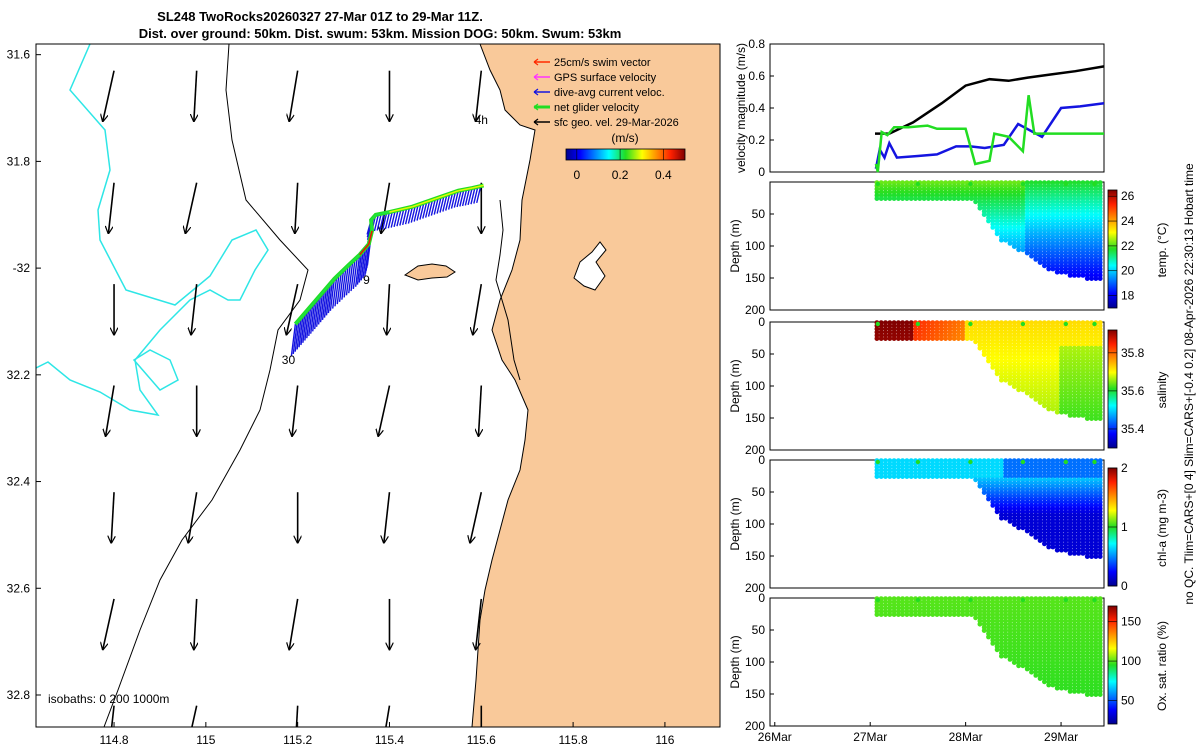  I want to click on oxygen-y-tick-label: 150, so click(755, 694).